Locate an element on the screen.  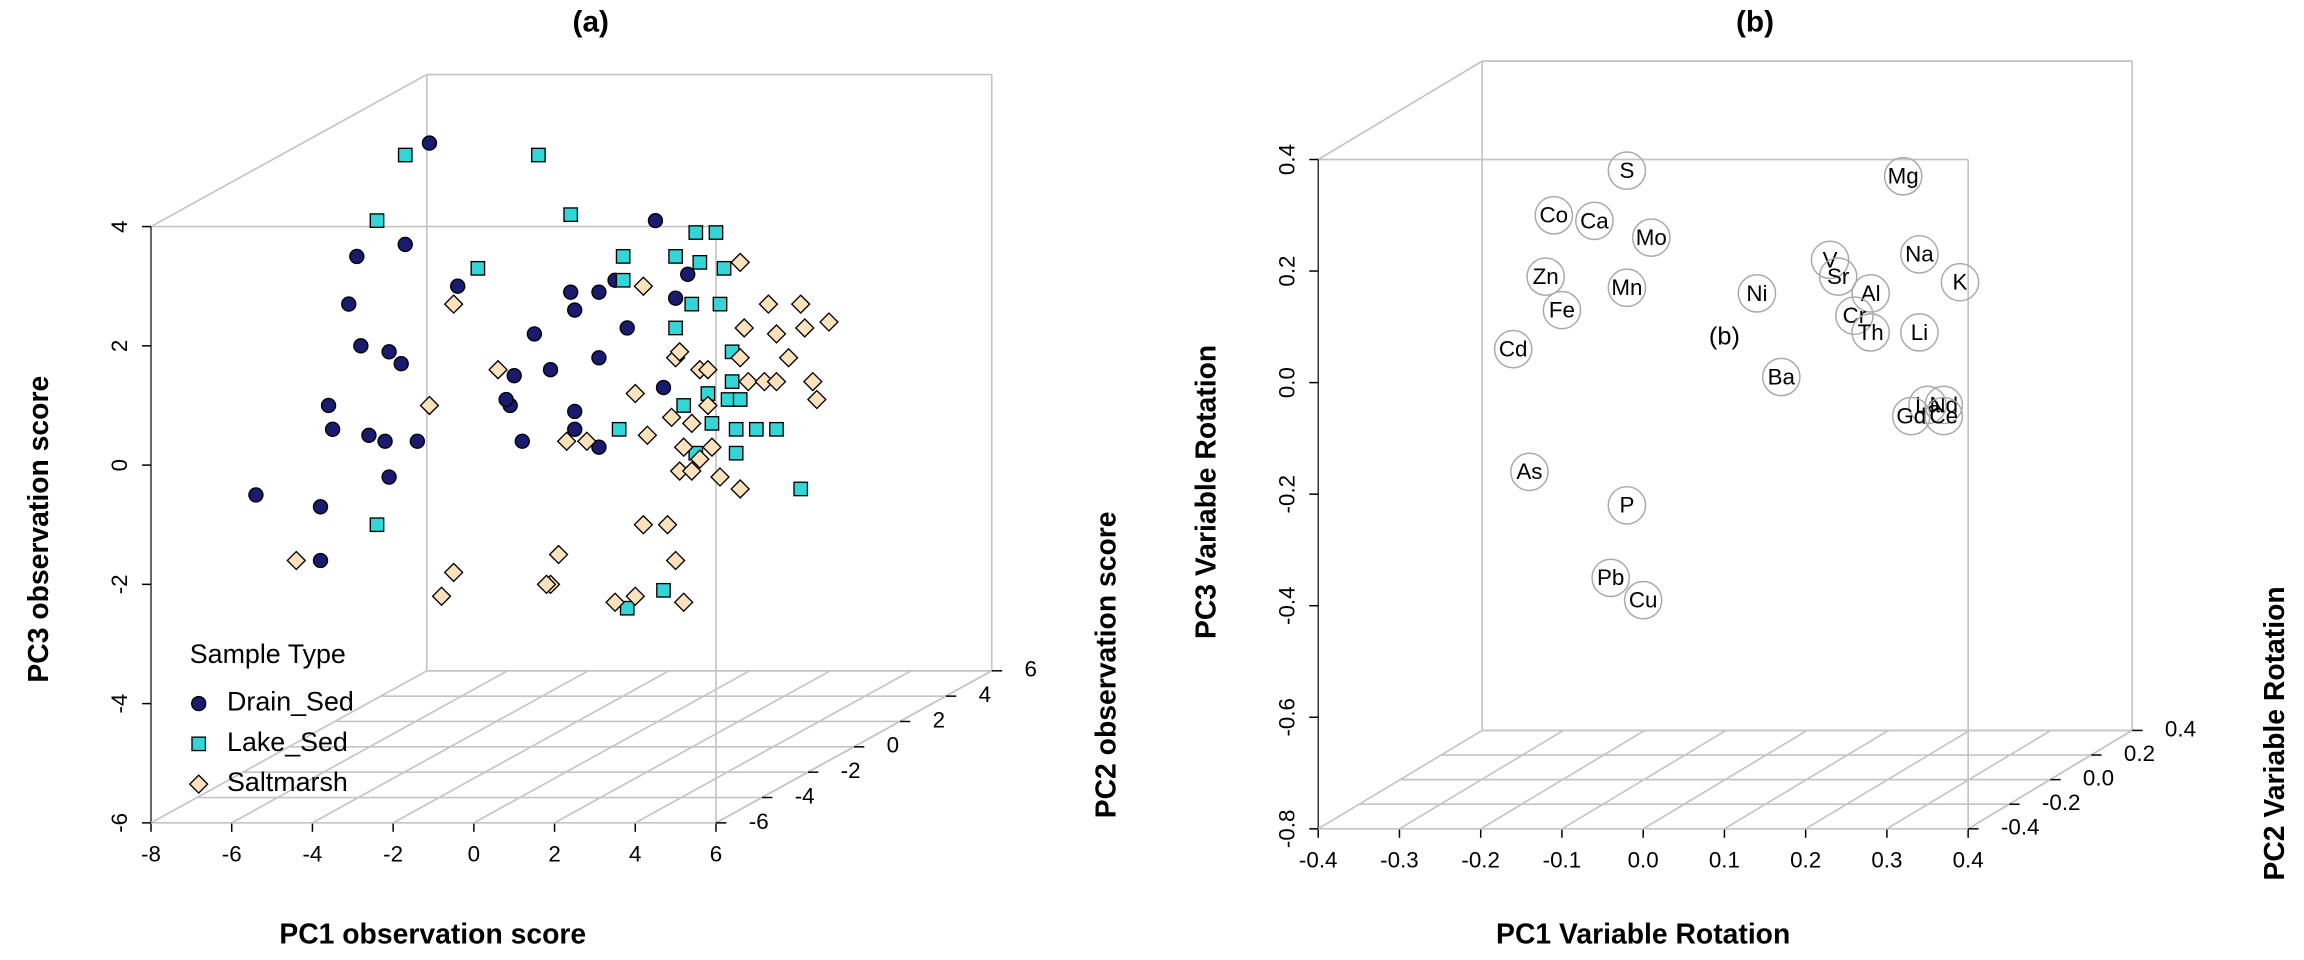
y-tick-label: 0 is located at coordinates (893, 745).